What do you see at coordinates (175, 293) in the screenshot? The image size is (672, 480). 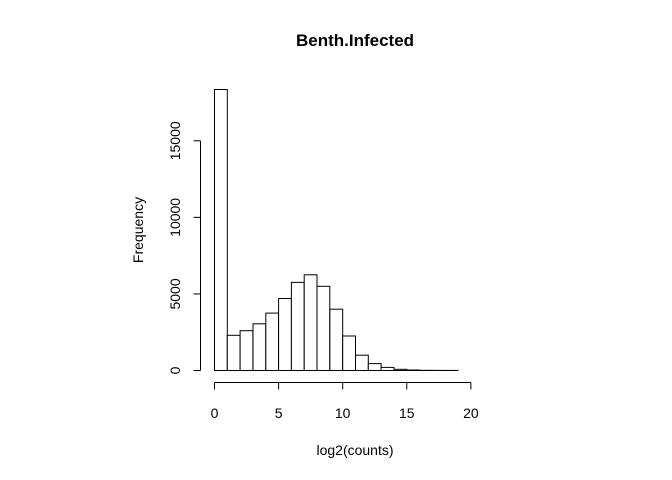 I see `y-tick-label: 5000` at bounding box center [175, 293].